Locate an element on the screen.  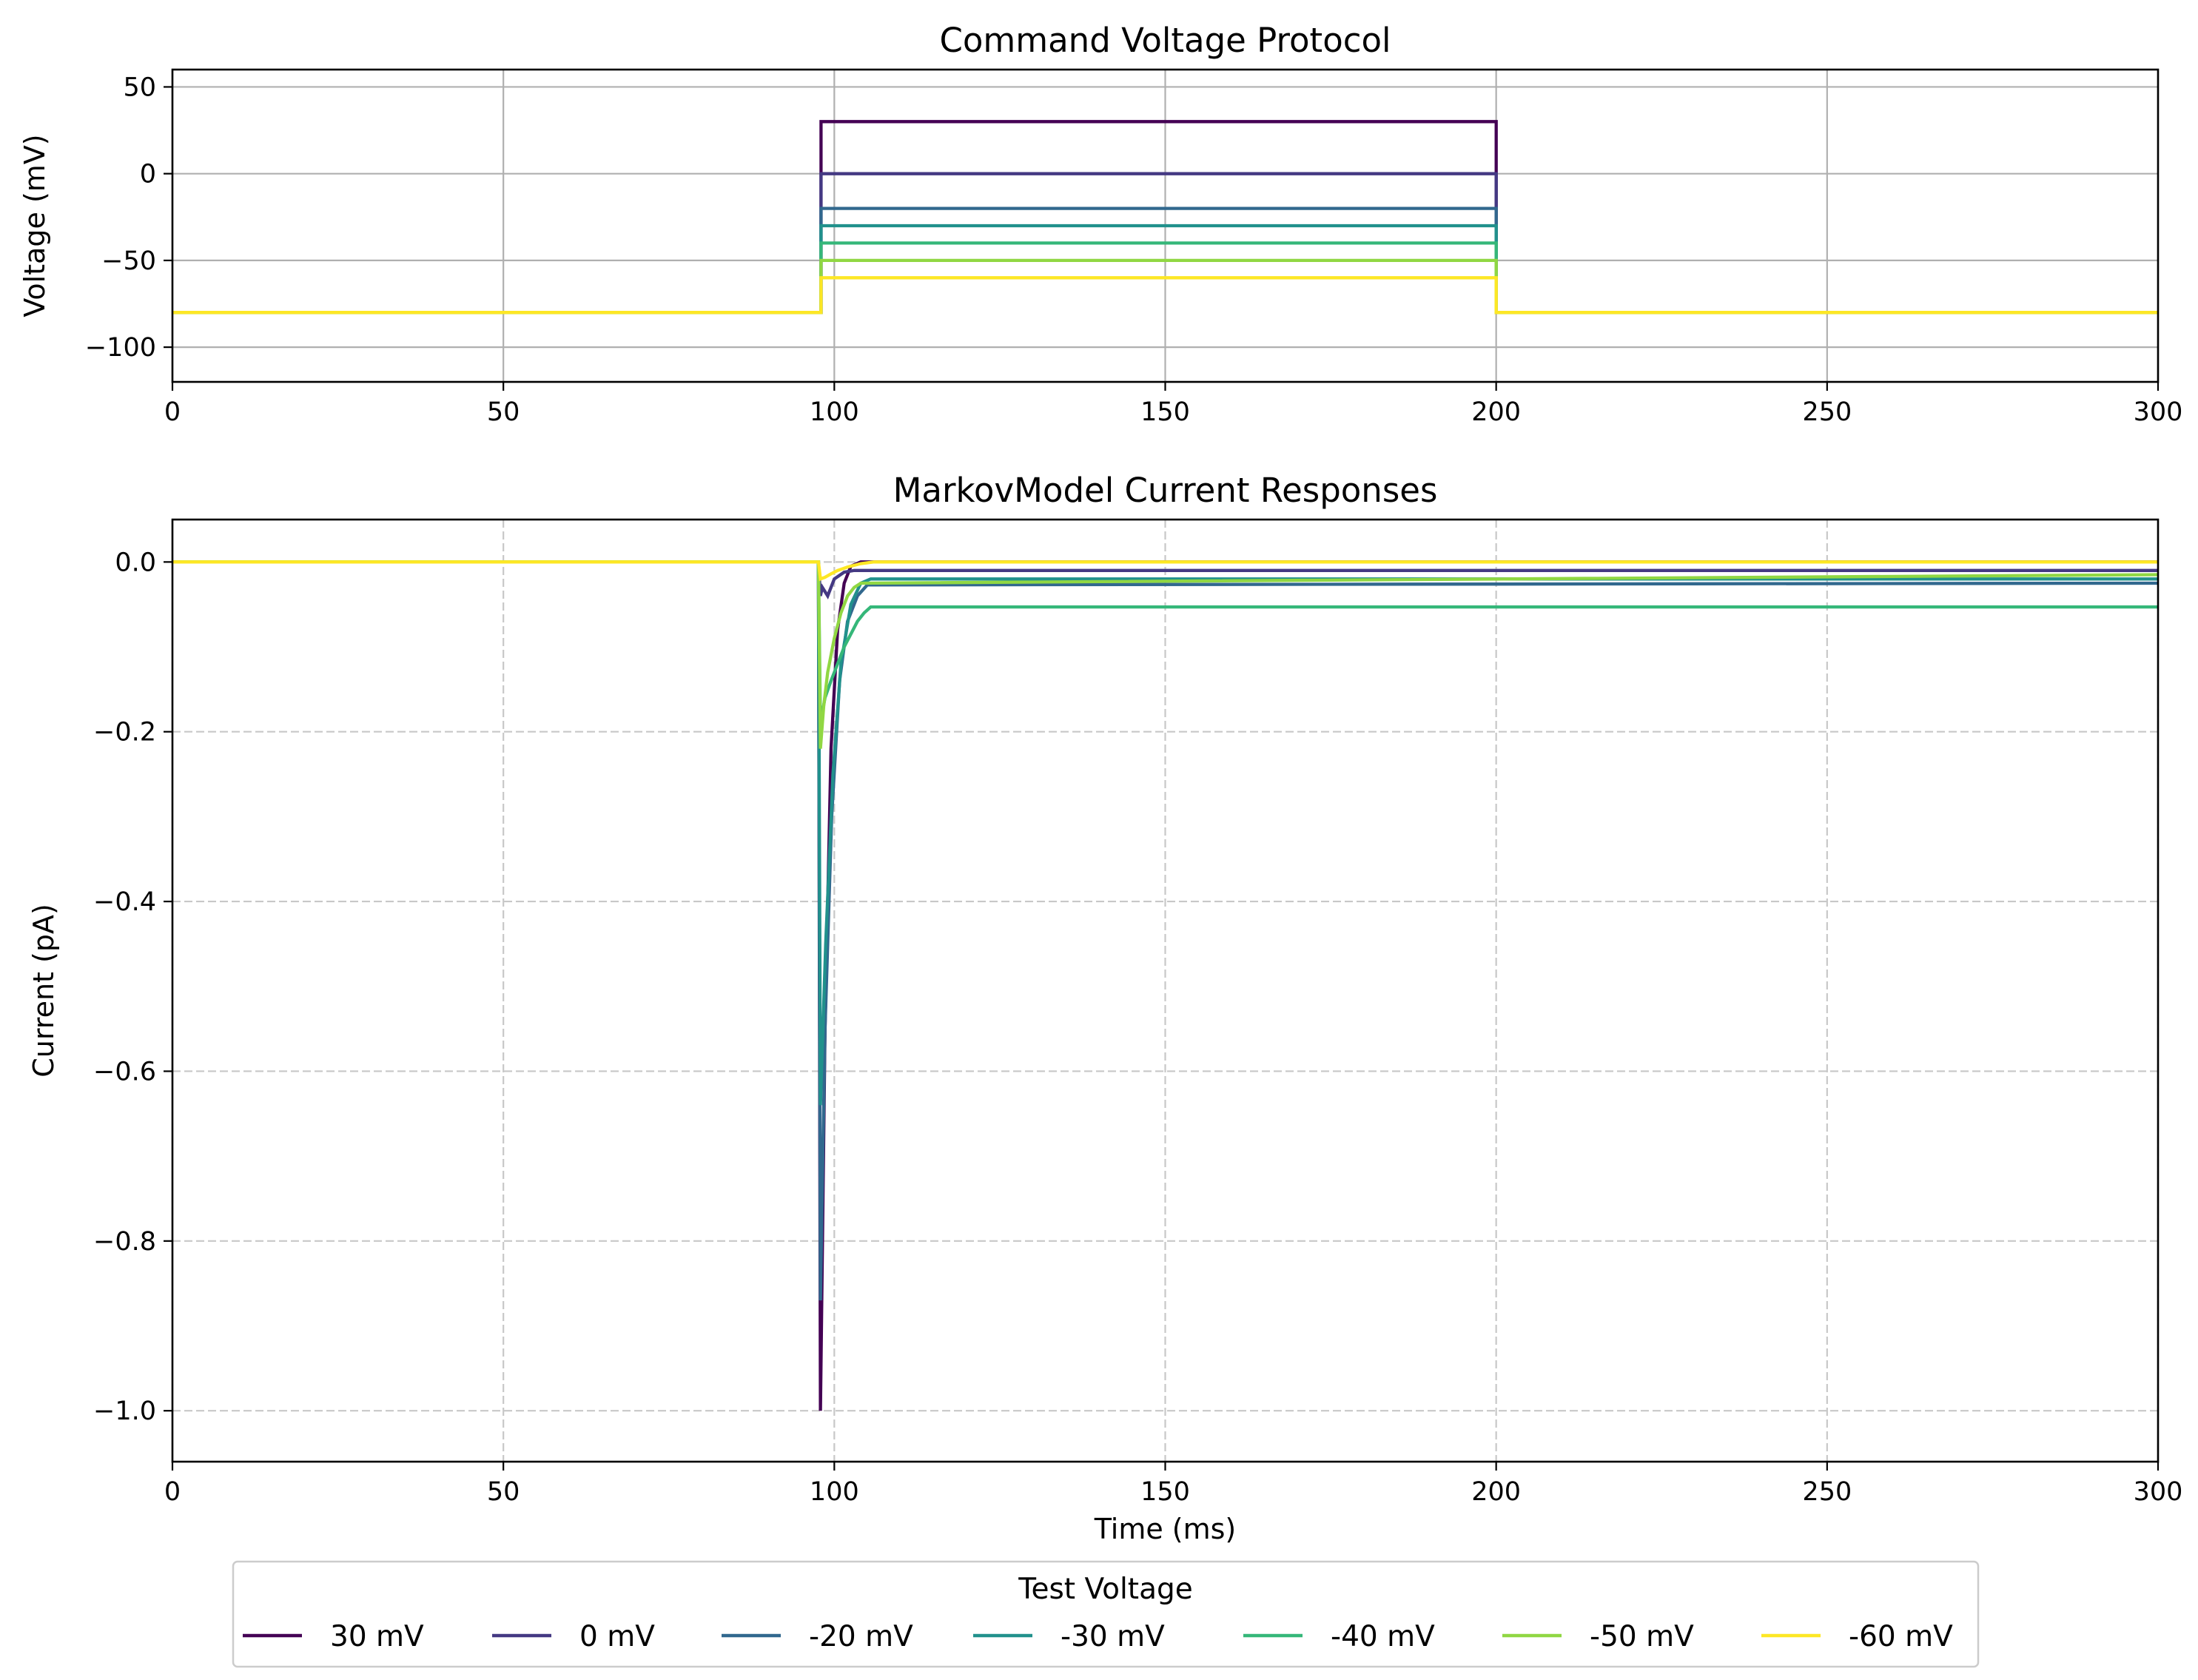
legend-label-0: 30 mV is located at coordinates (377, 1636).